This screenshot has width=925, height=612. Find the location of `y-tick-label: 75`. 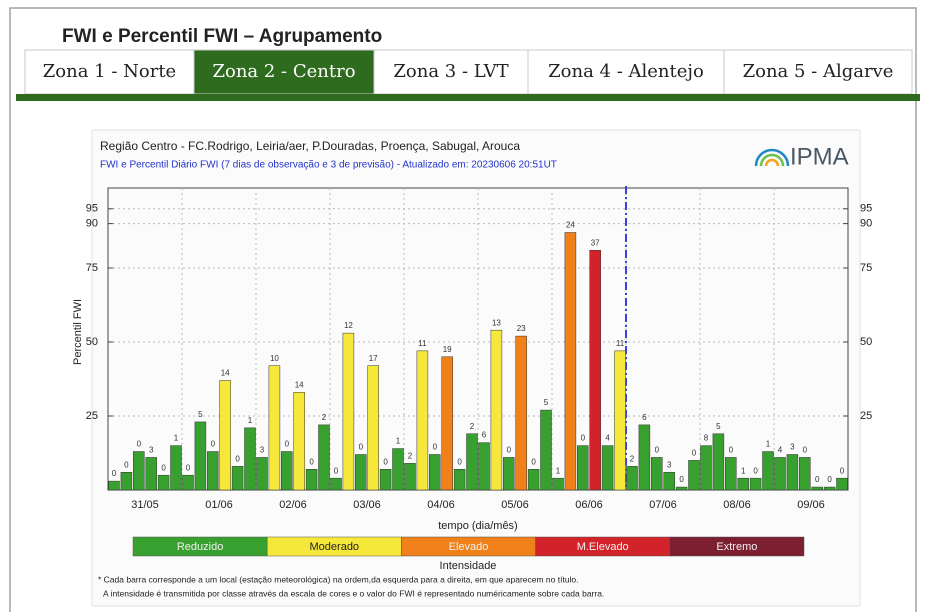

y-tick-label: 75 is located at coordinates (92, 268).